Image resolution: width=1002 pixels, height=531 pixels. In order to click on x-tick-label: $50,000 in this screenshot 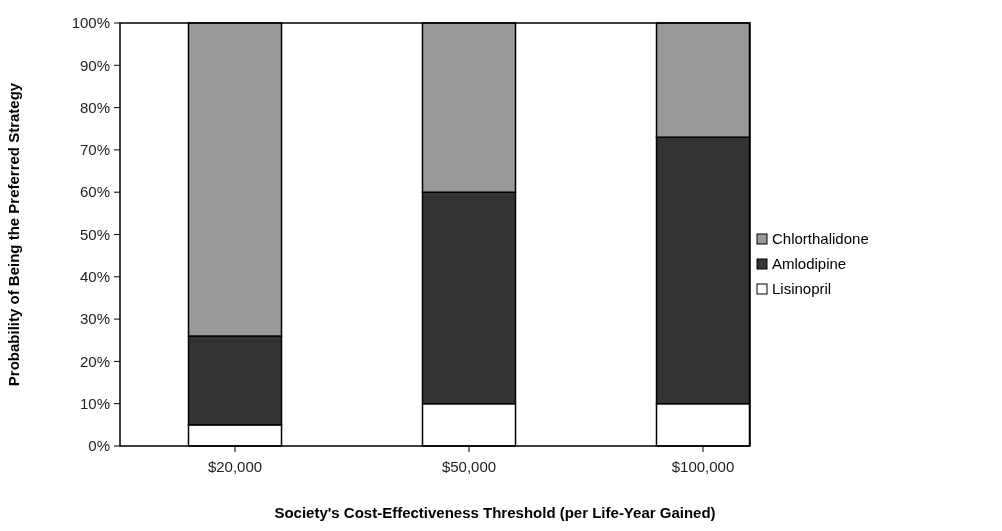, I will do `click(469, 466)`.